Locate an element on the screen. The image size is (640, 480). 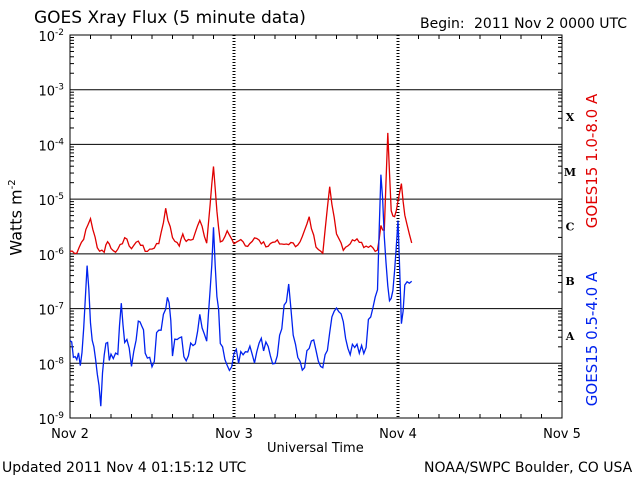
begin-value: 2011 Nov 2 0000 UTC is located at coordinates (551, 24).